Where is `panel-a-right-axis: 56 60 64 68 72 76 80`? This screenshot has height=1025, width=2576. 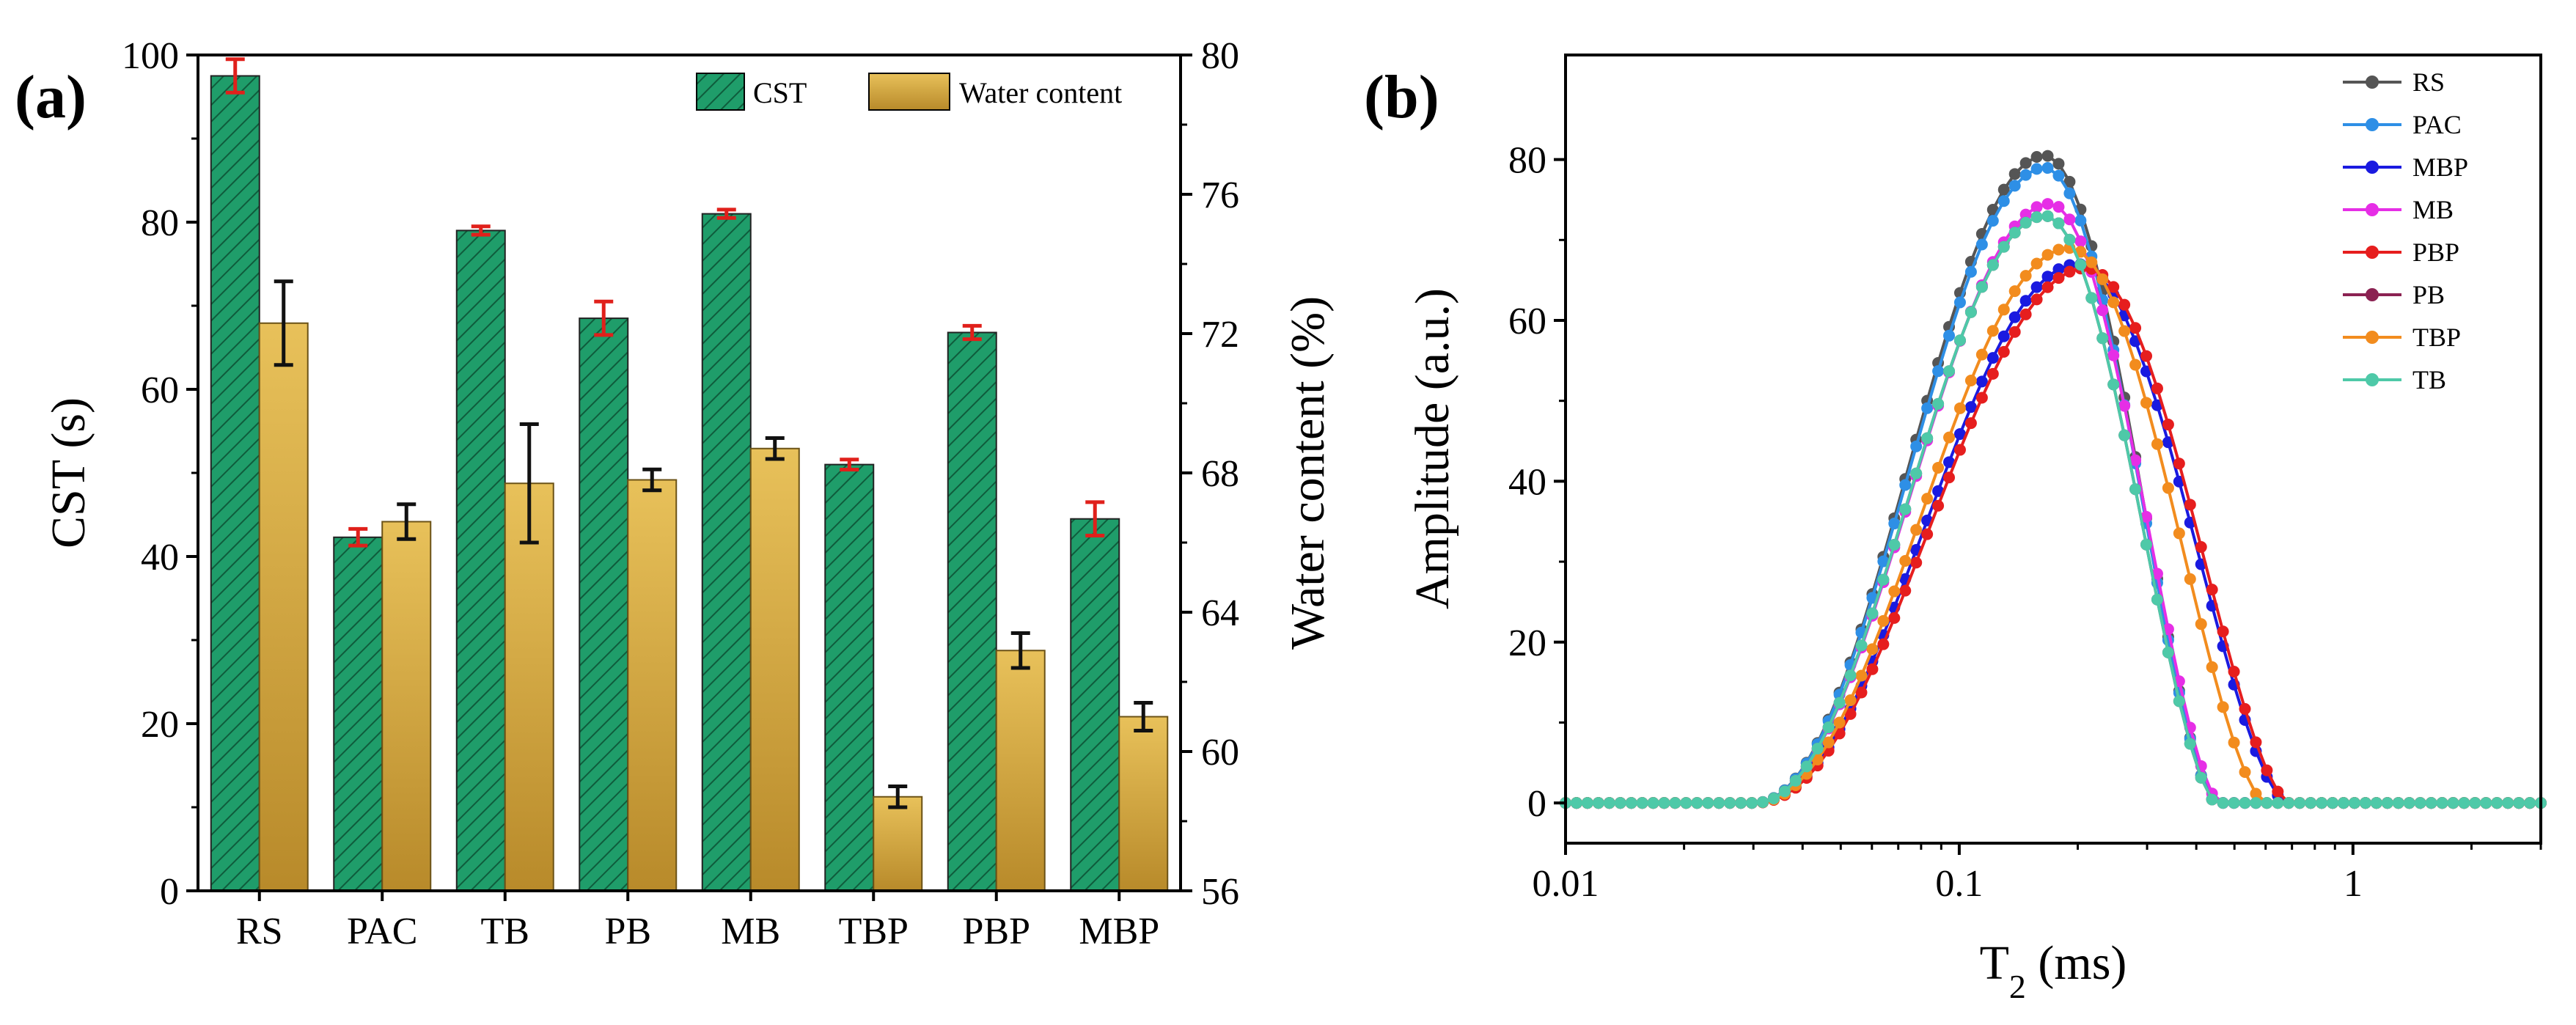 panel-a-right-axis: 56 60 64 68 72 76 80 is located at coordinates (1210, 474).